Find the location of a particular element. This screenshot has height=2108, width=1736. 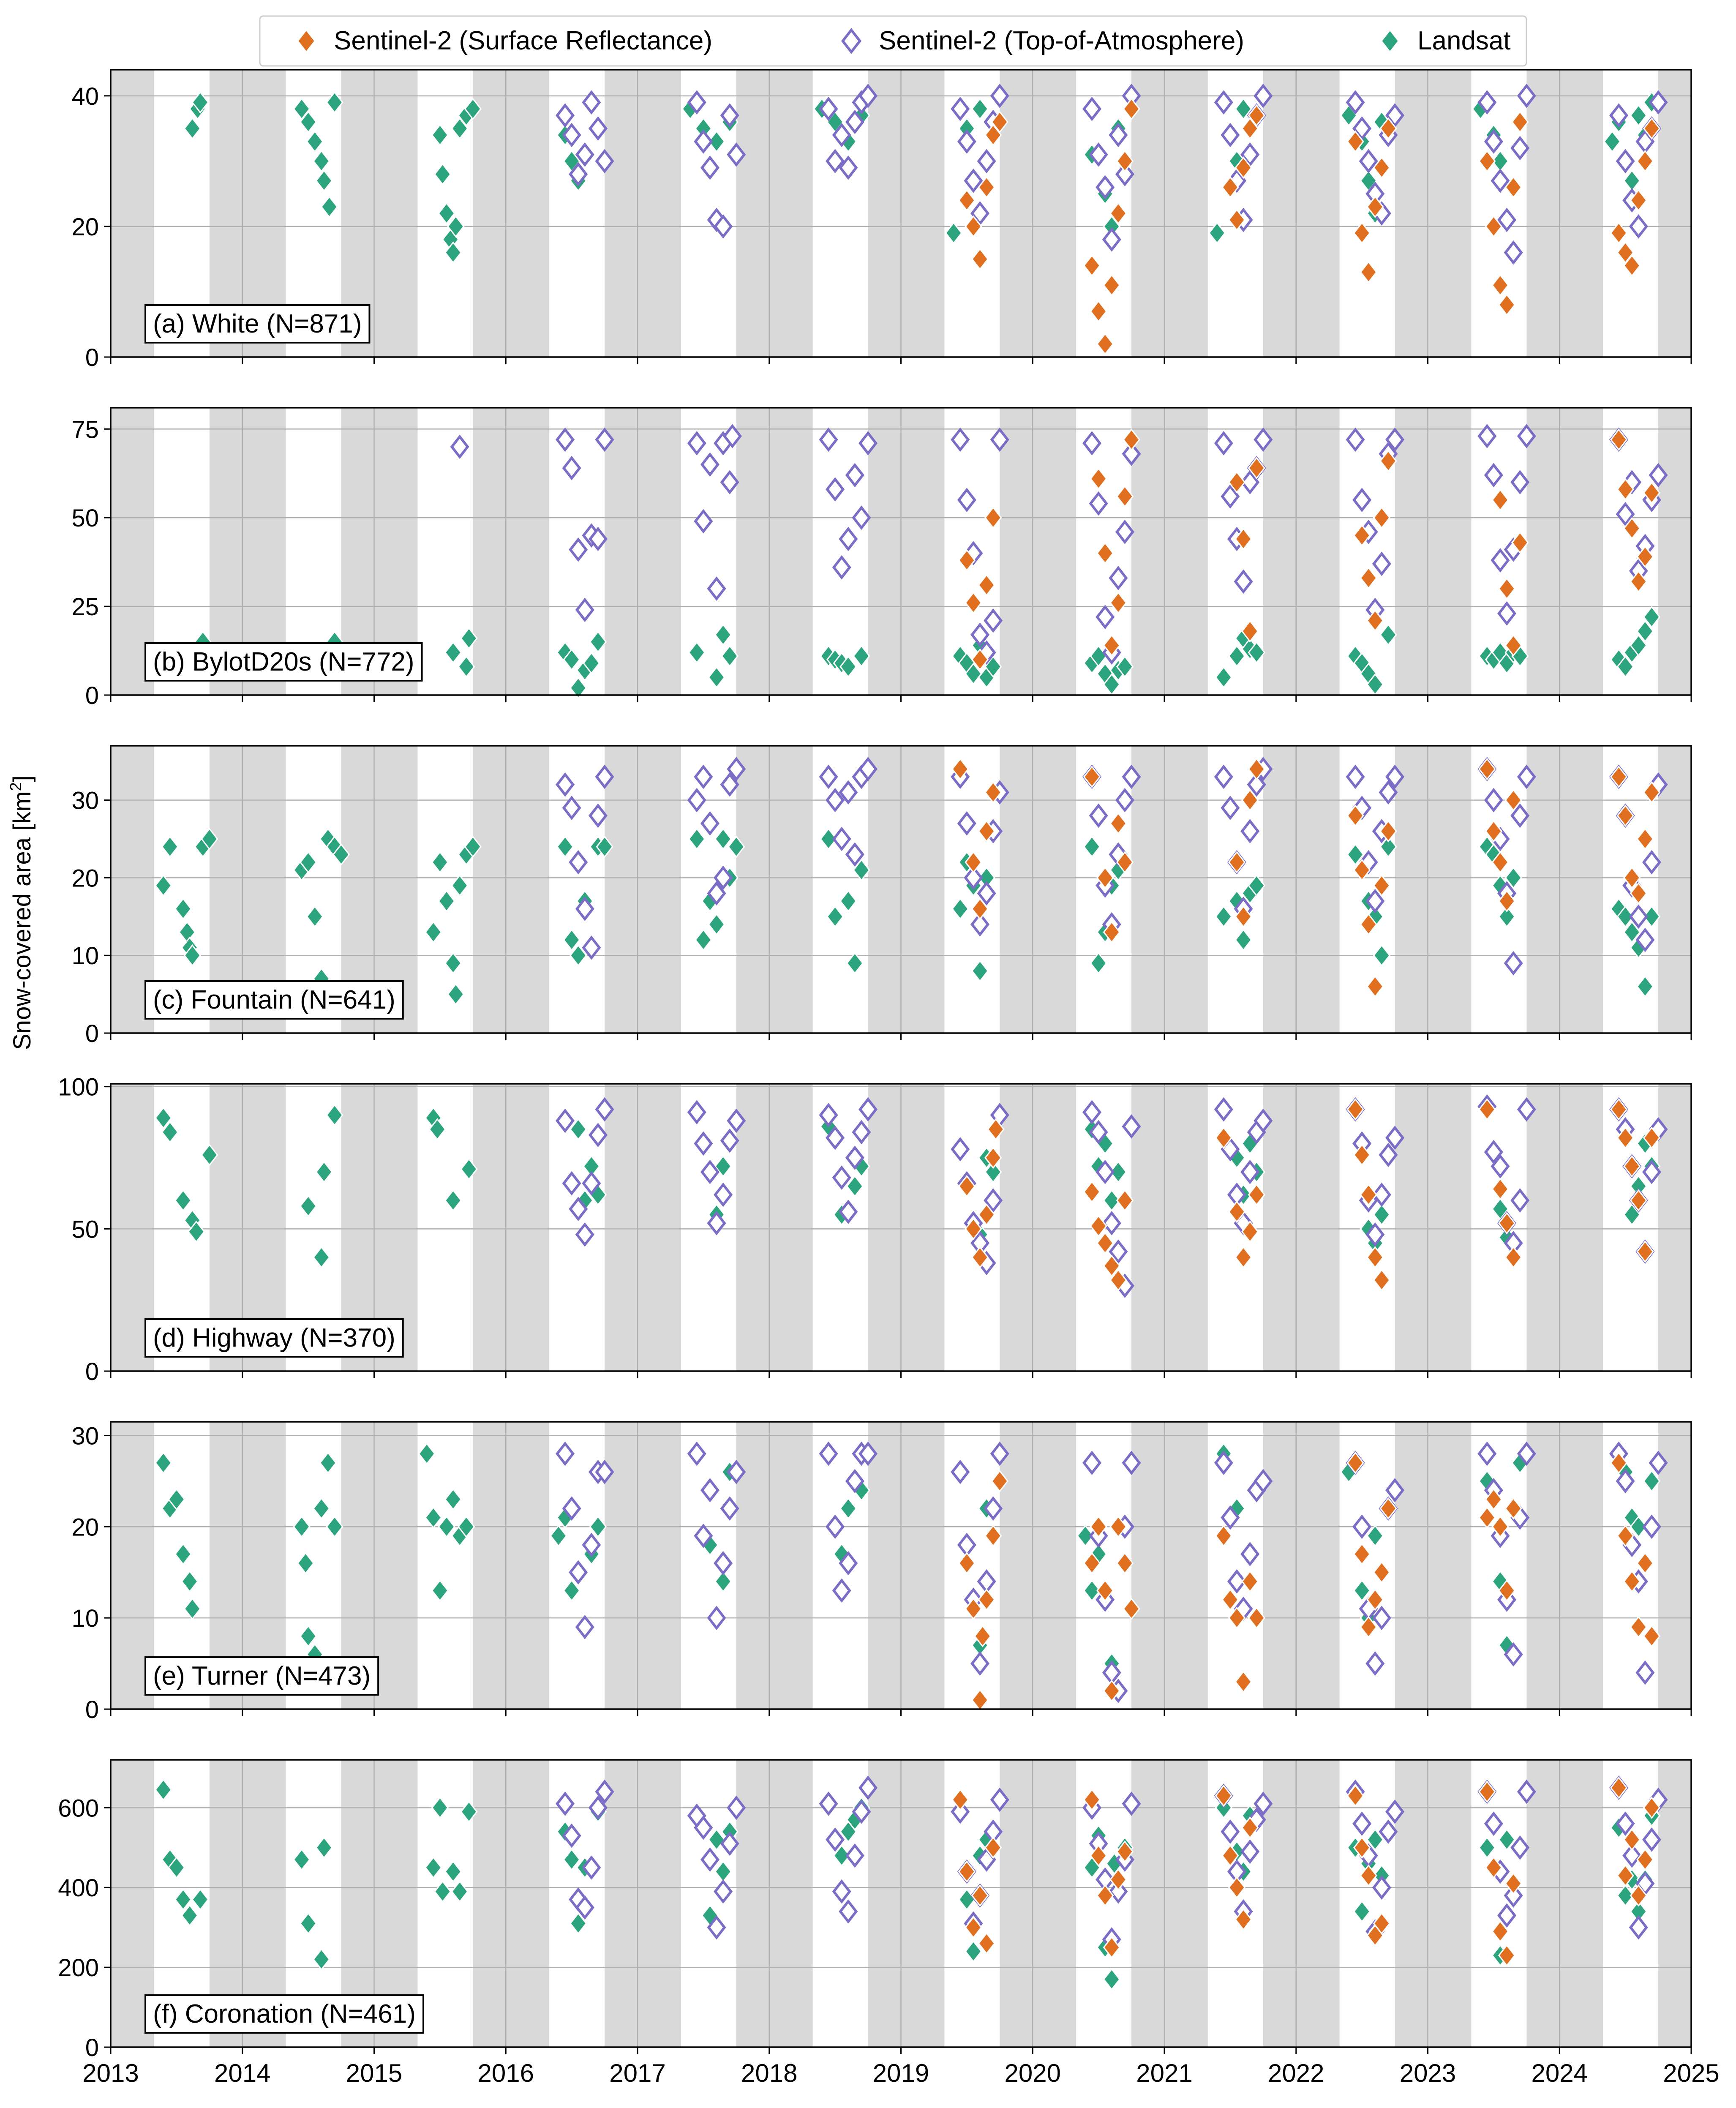

panel-frame is located at coordinates (901, 1227).